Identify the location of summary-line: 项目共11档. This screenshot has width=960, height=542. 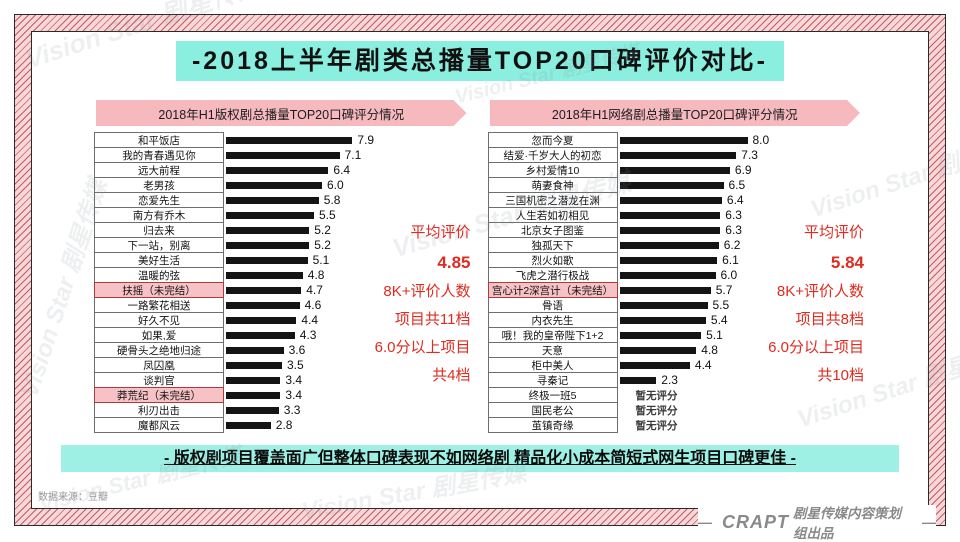
(432, 319).